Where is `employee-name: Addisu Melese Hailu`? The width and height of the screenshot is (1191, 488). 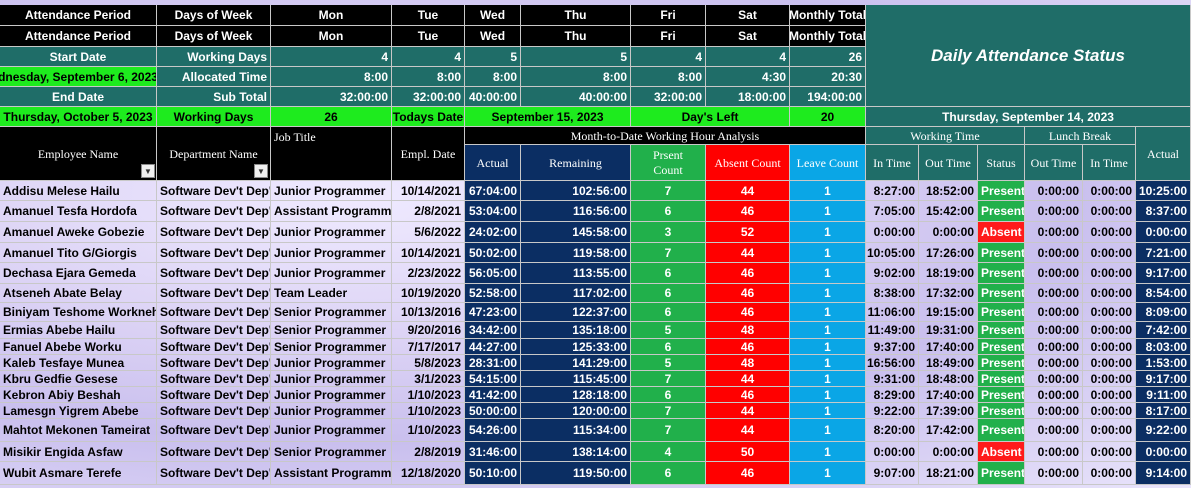 employee-name: Addisu Melese Hailu is located at coordinates (78, 191).